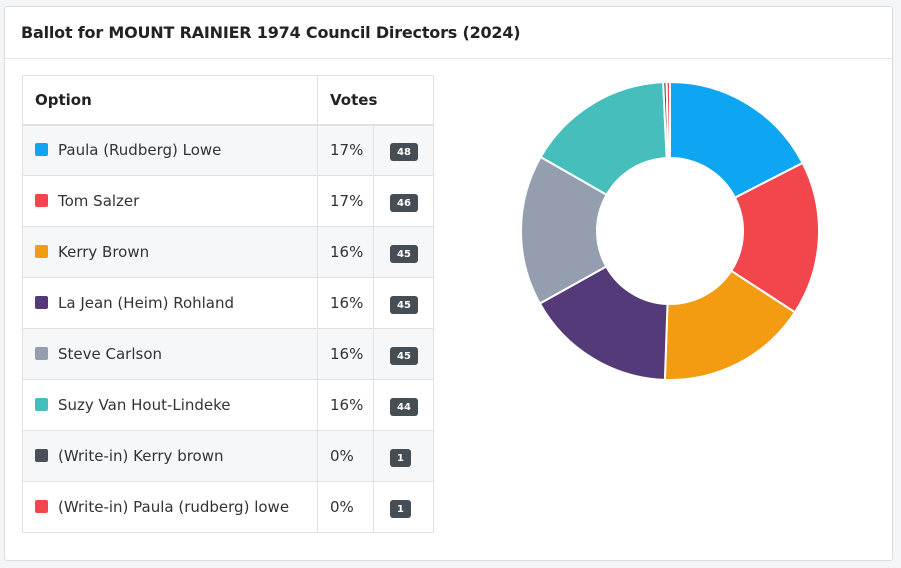 The image size is (901, 568). I want to click on table-row: Suzy Van Hout-Lindeke 16% 44, so click(228, 405).